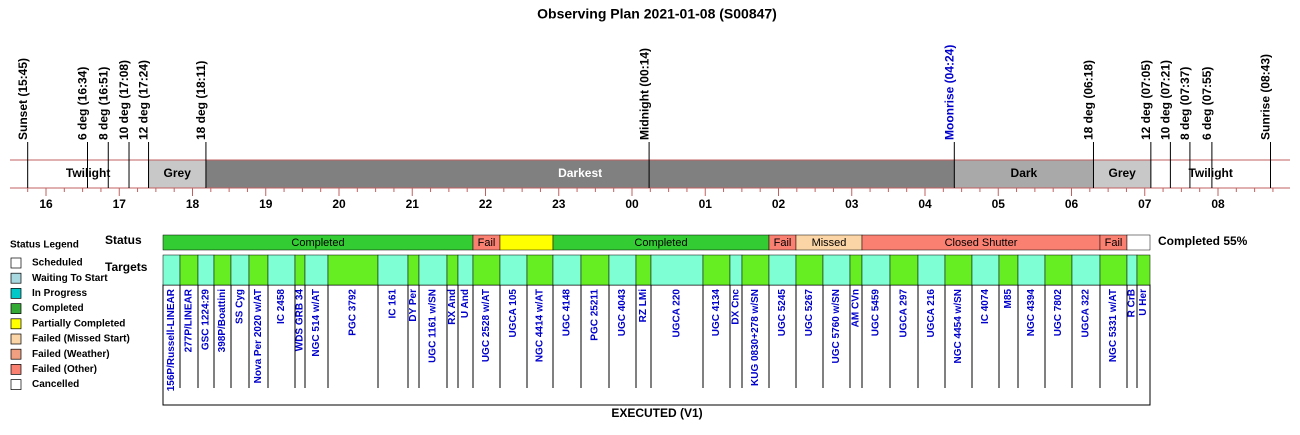 The width and height of the screenshot is (1300, 435). What do you see at coordinates (281, 306) in the screenshot?
I see `target-name: IC 2458` at bounding box center [281, 306].